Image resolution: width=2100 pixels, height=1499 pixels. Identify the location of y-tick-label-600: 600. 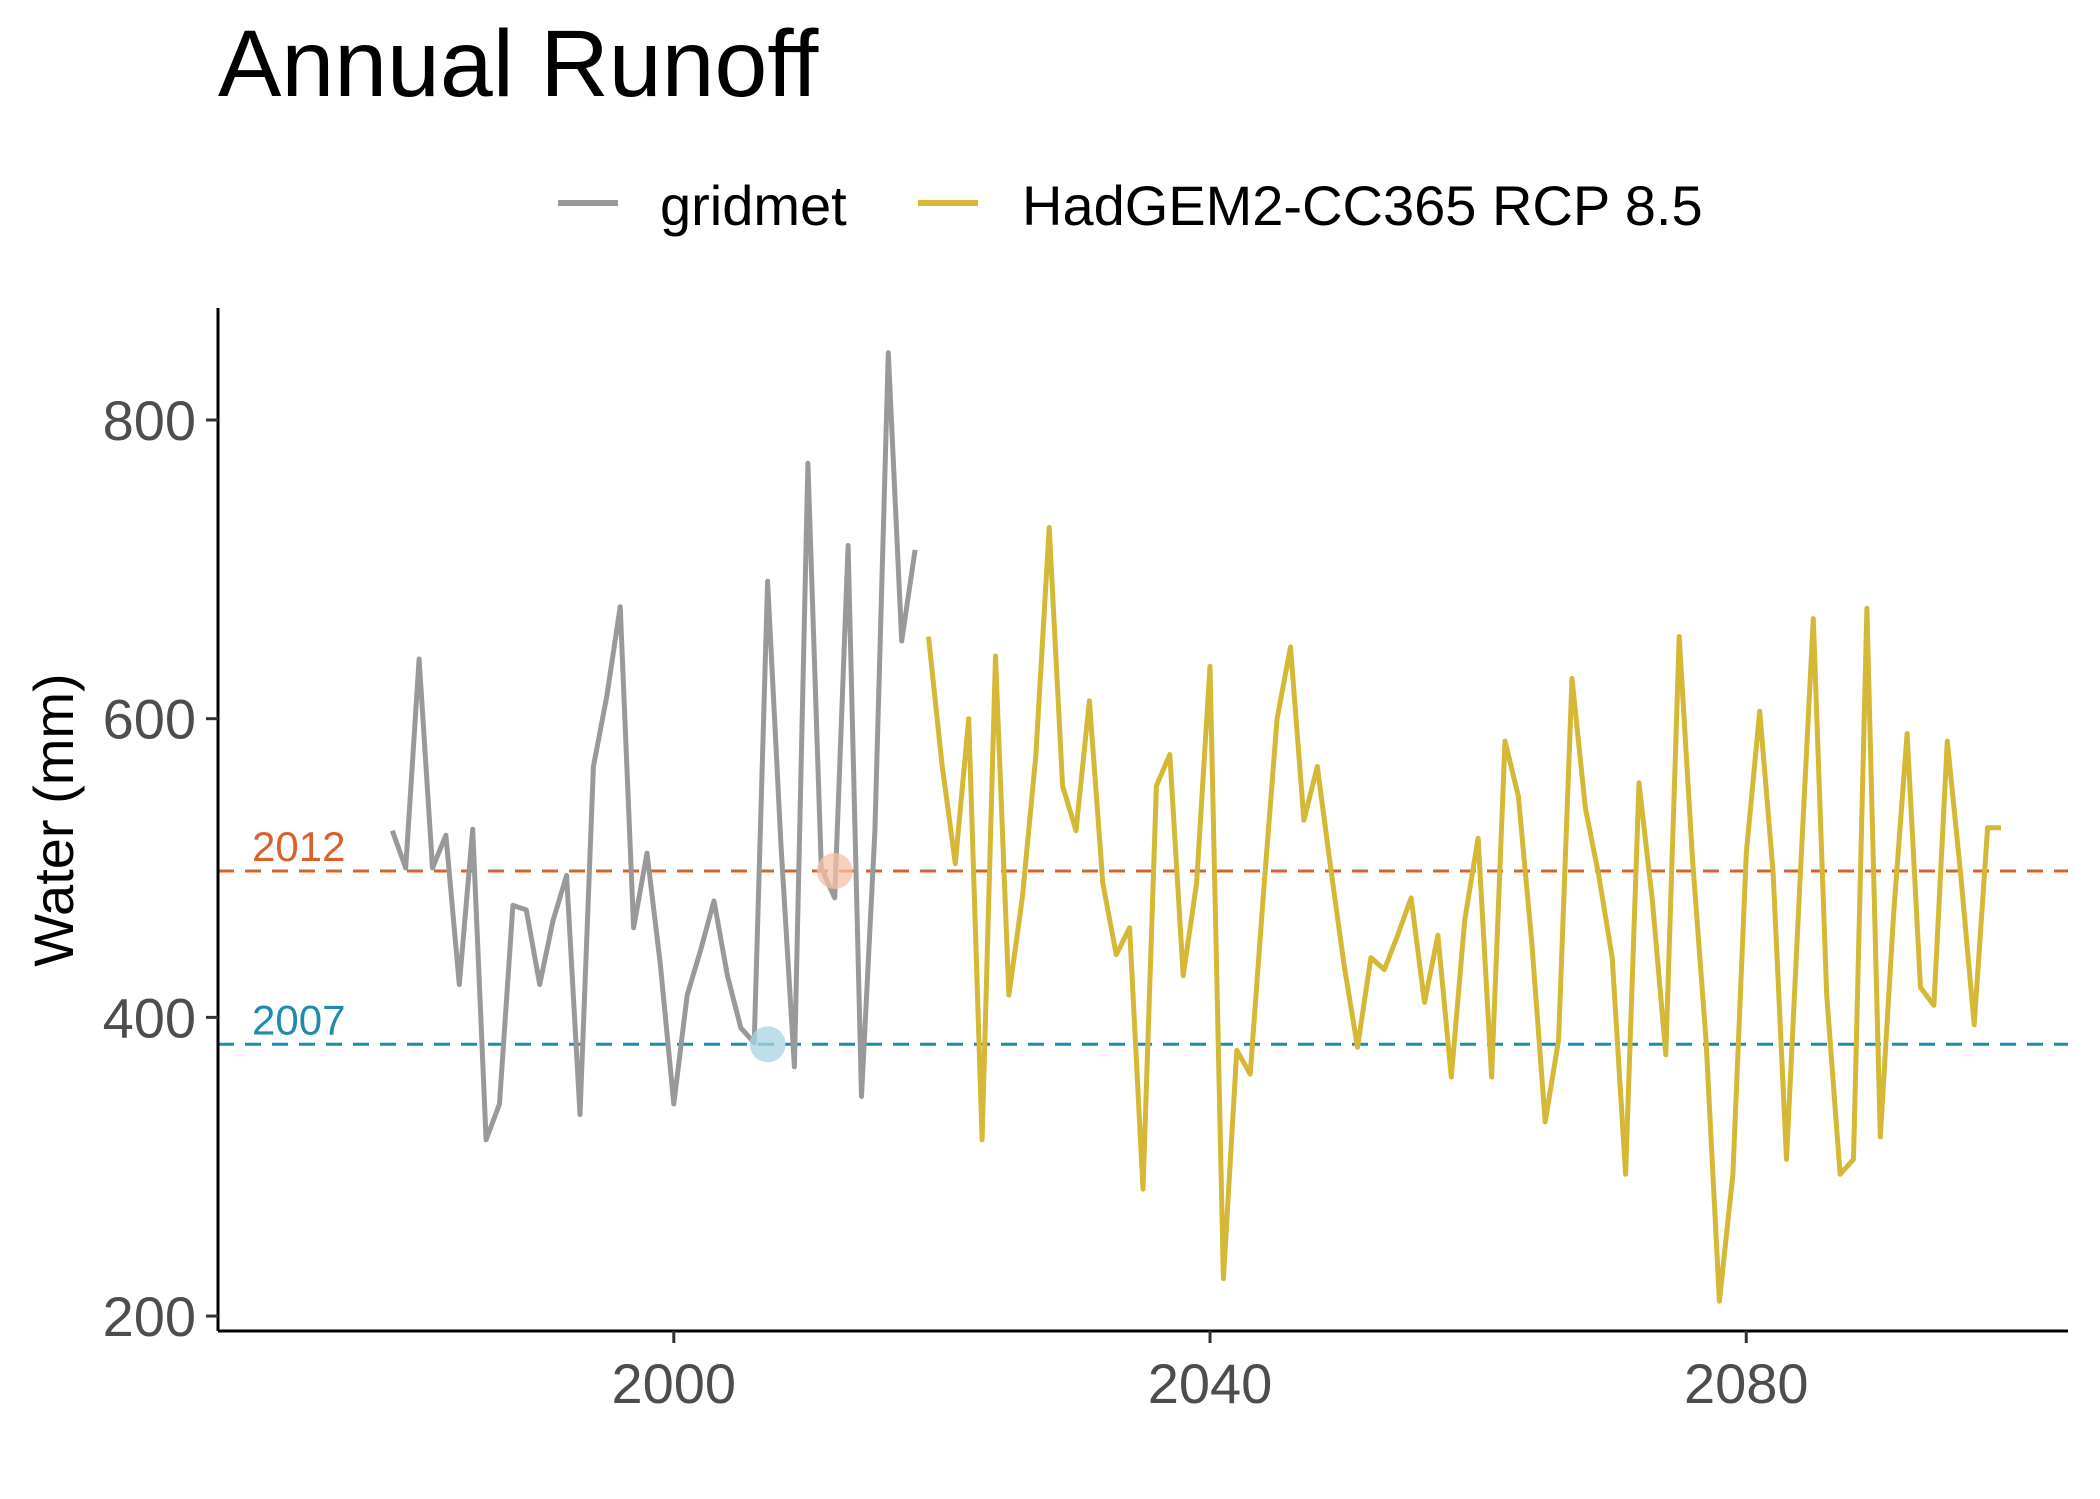
(149, 719).